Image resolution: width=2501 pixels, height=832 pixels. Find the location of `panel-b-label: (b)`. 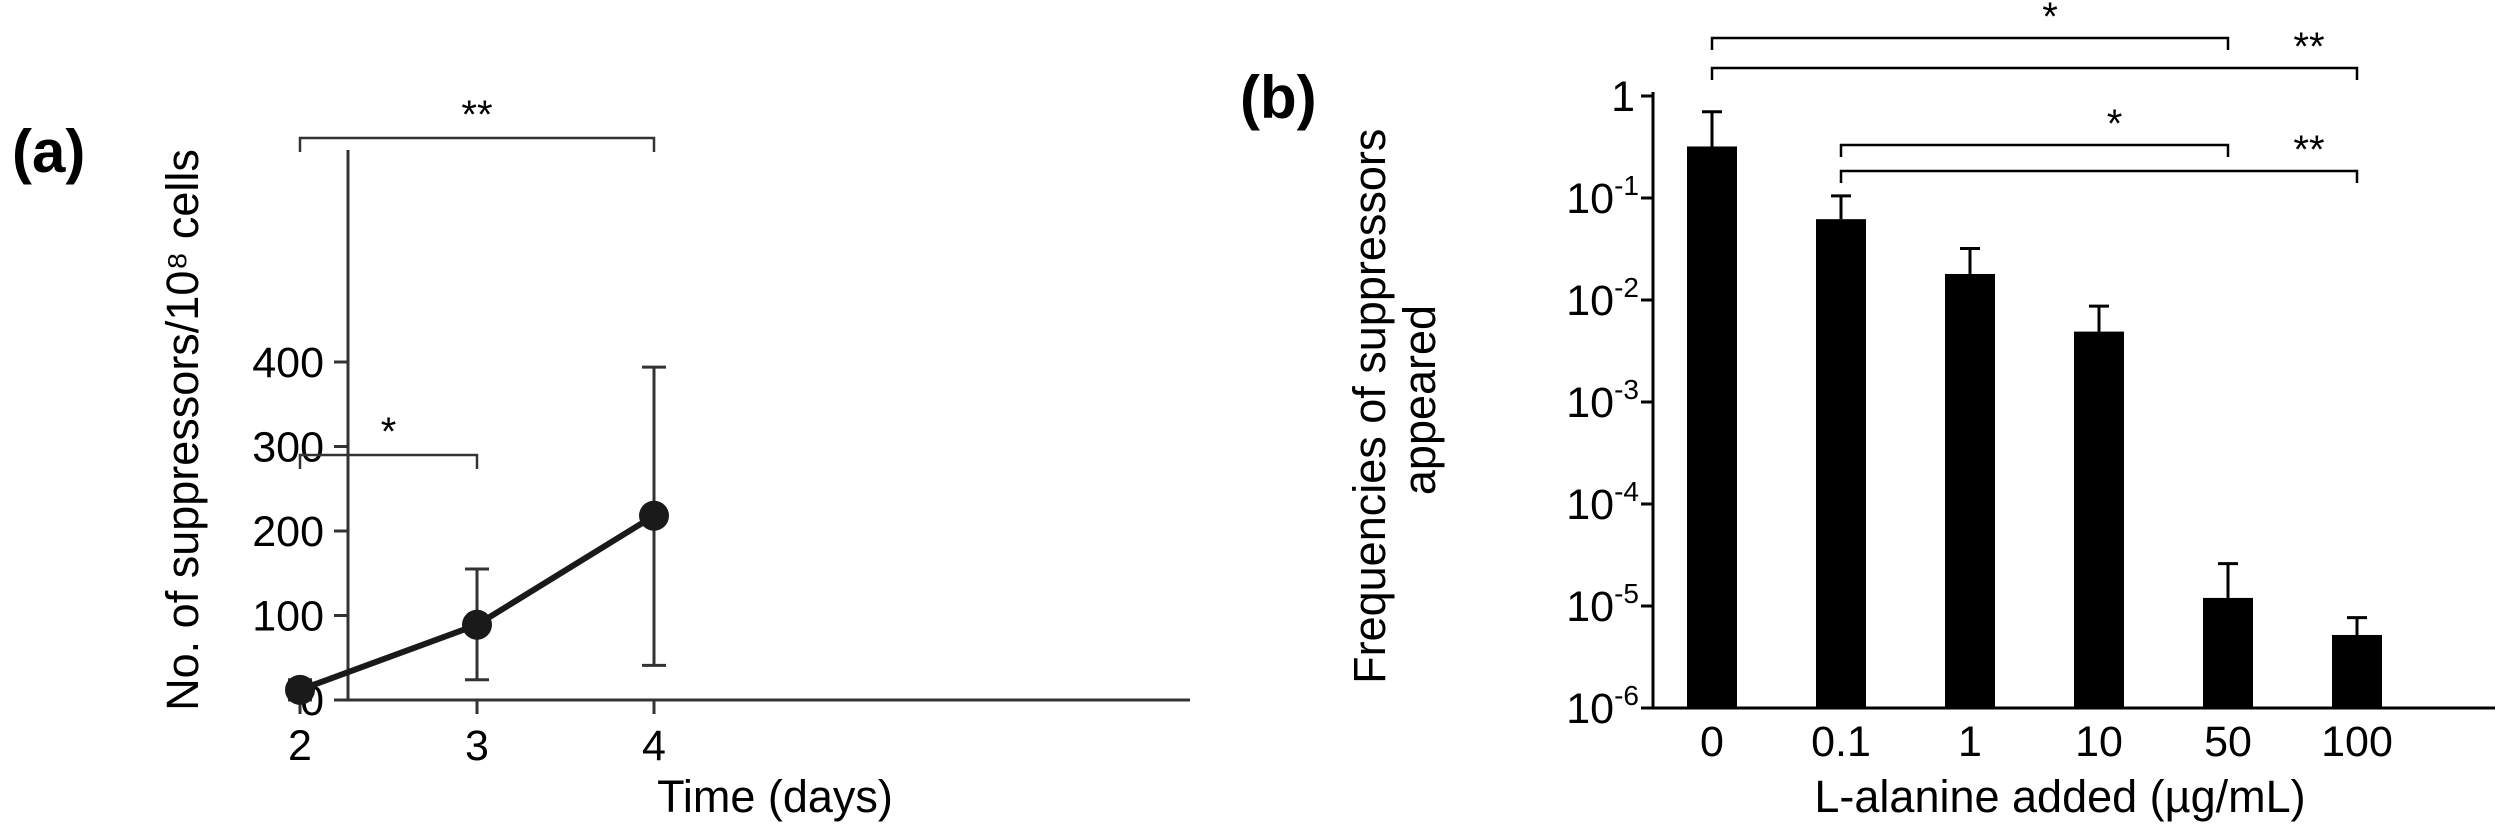

panel-b-label: (b) is located at coordinates (1278, 97).